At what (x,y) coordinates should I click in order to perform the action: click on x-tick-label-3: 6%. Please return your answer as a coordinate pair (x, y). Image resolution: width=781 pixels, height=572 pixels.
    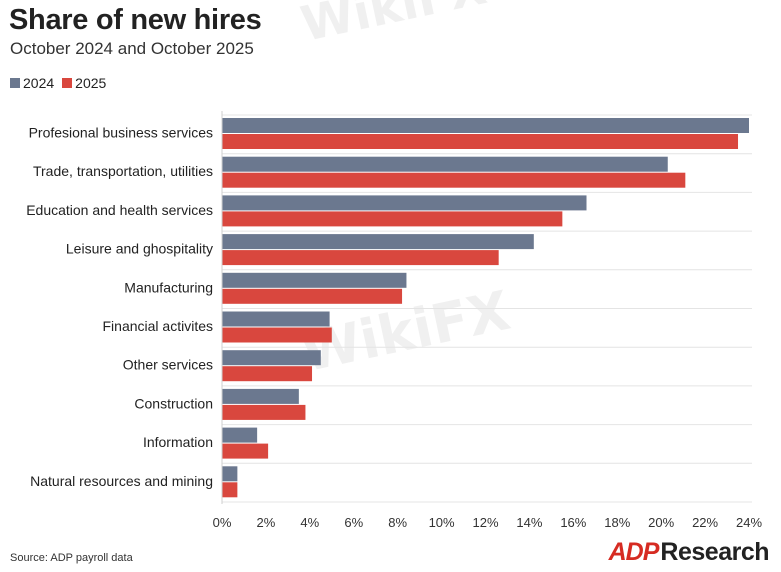
    Looking at the image, I should click on (353, 522).